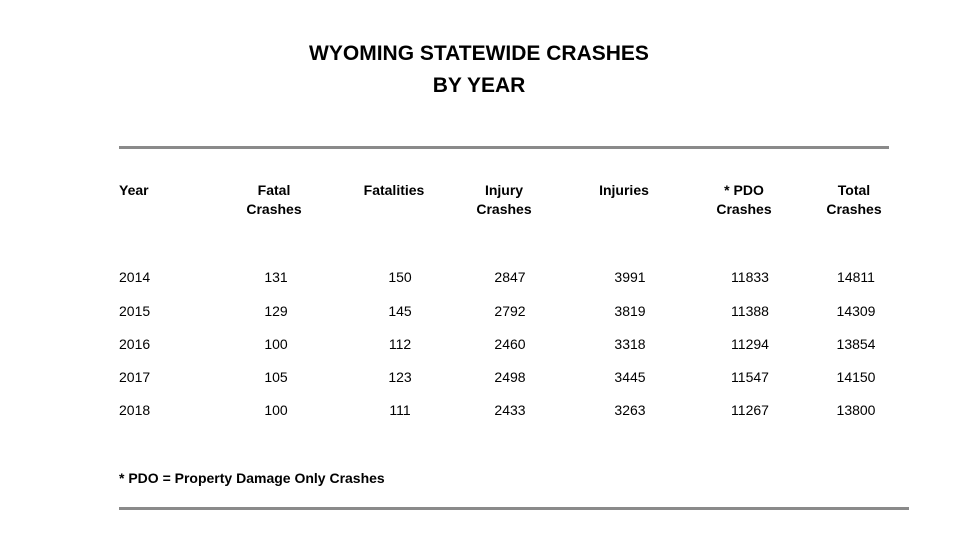 The width and height of the screenshot is (980, 541). I want to click on header-injury-crashes: Injury Crashes, so click(504, 200).